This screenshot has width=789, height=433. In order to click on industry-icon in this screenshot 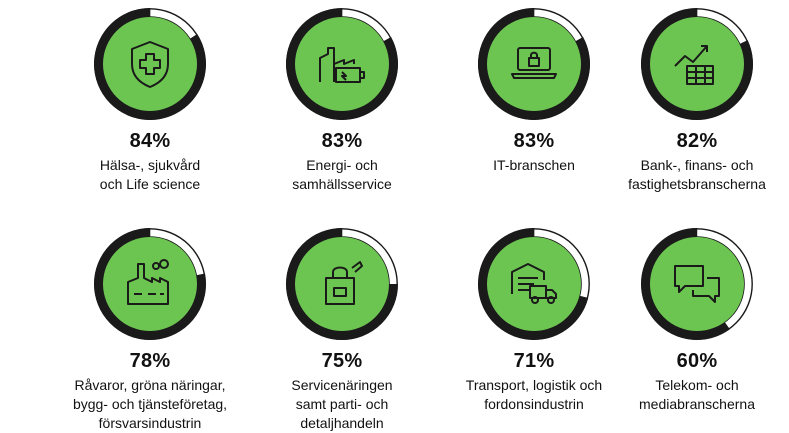, I will do `click(148, 282)`.